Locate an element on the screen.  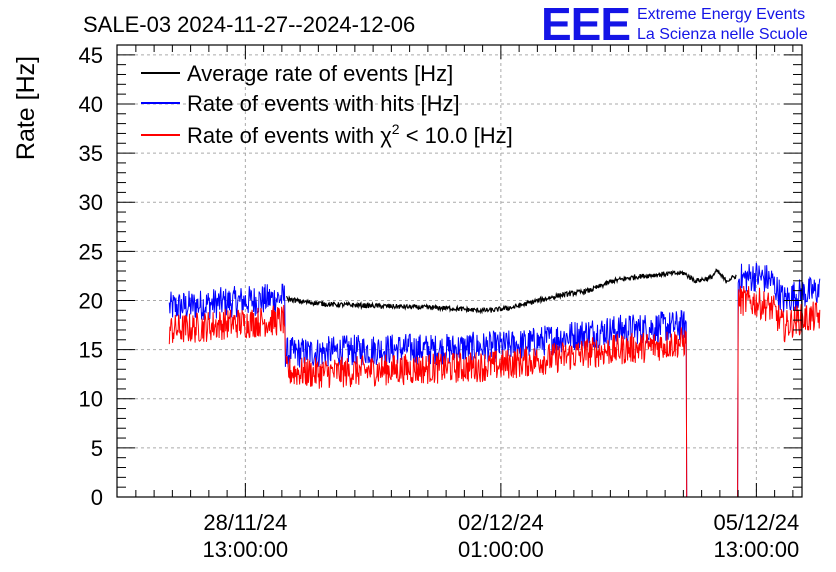
legend-label-average: Average rate of events [Hz] is located at coordinates (320, 73).